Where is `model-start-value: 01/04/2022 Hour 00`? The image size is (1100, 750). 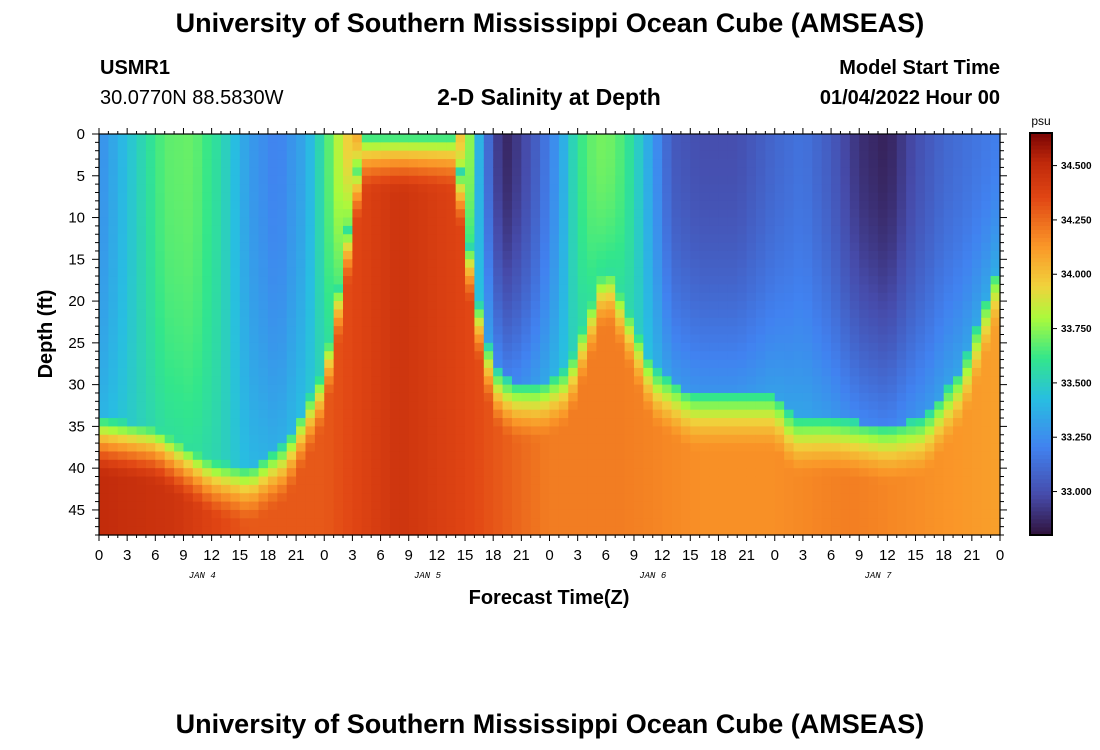
model-start-value: 01/04/2022 Hour 00 is located at coordinates (909, 98).